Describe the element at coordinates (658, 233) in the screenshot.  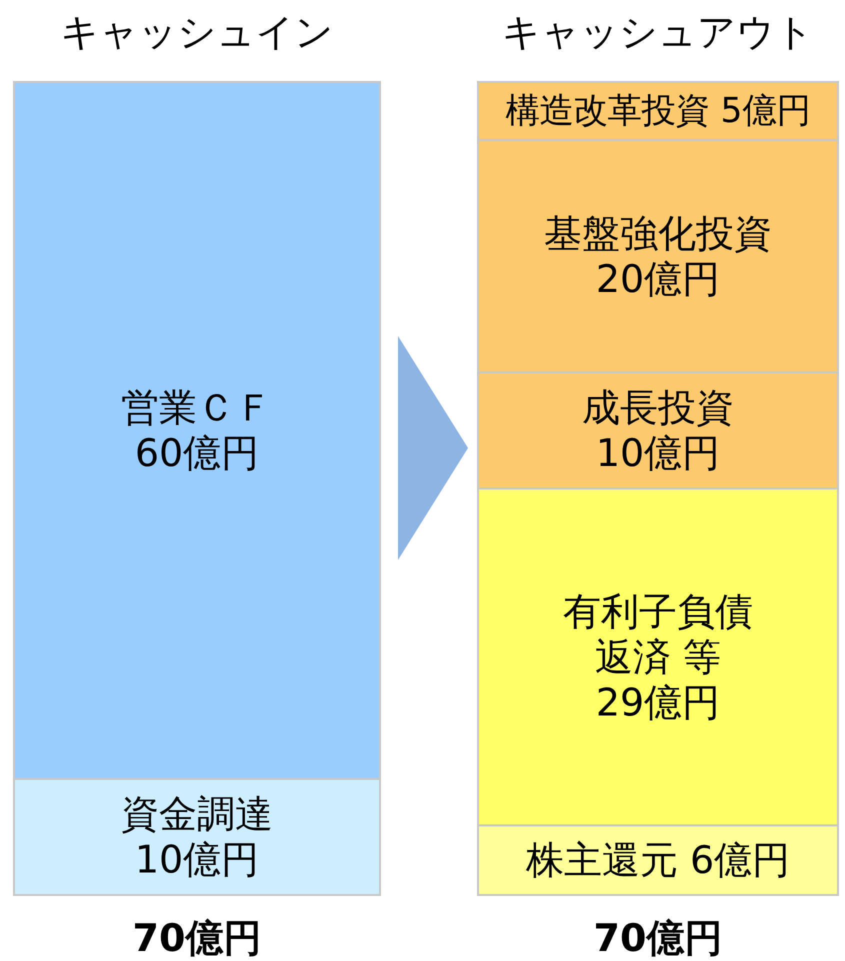
I see `series-label: 基盤強化投資` at that location.